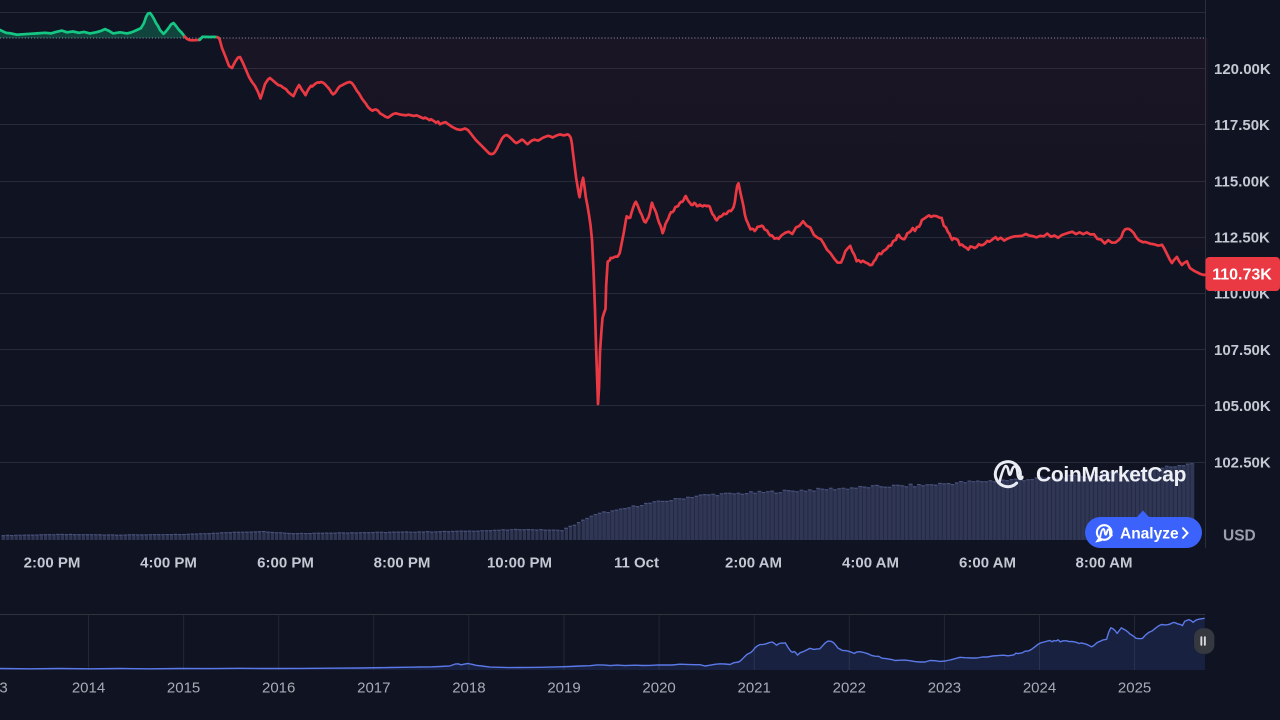 This screenshot has width=1280, height=720. Describe the element at coordinates (1104, 563) in the screenshot. I see `svg-text: 8:00 AM` at that location.